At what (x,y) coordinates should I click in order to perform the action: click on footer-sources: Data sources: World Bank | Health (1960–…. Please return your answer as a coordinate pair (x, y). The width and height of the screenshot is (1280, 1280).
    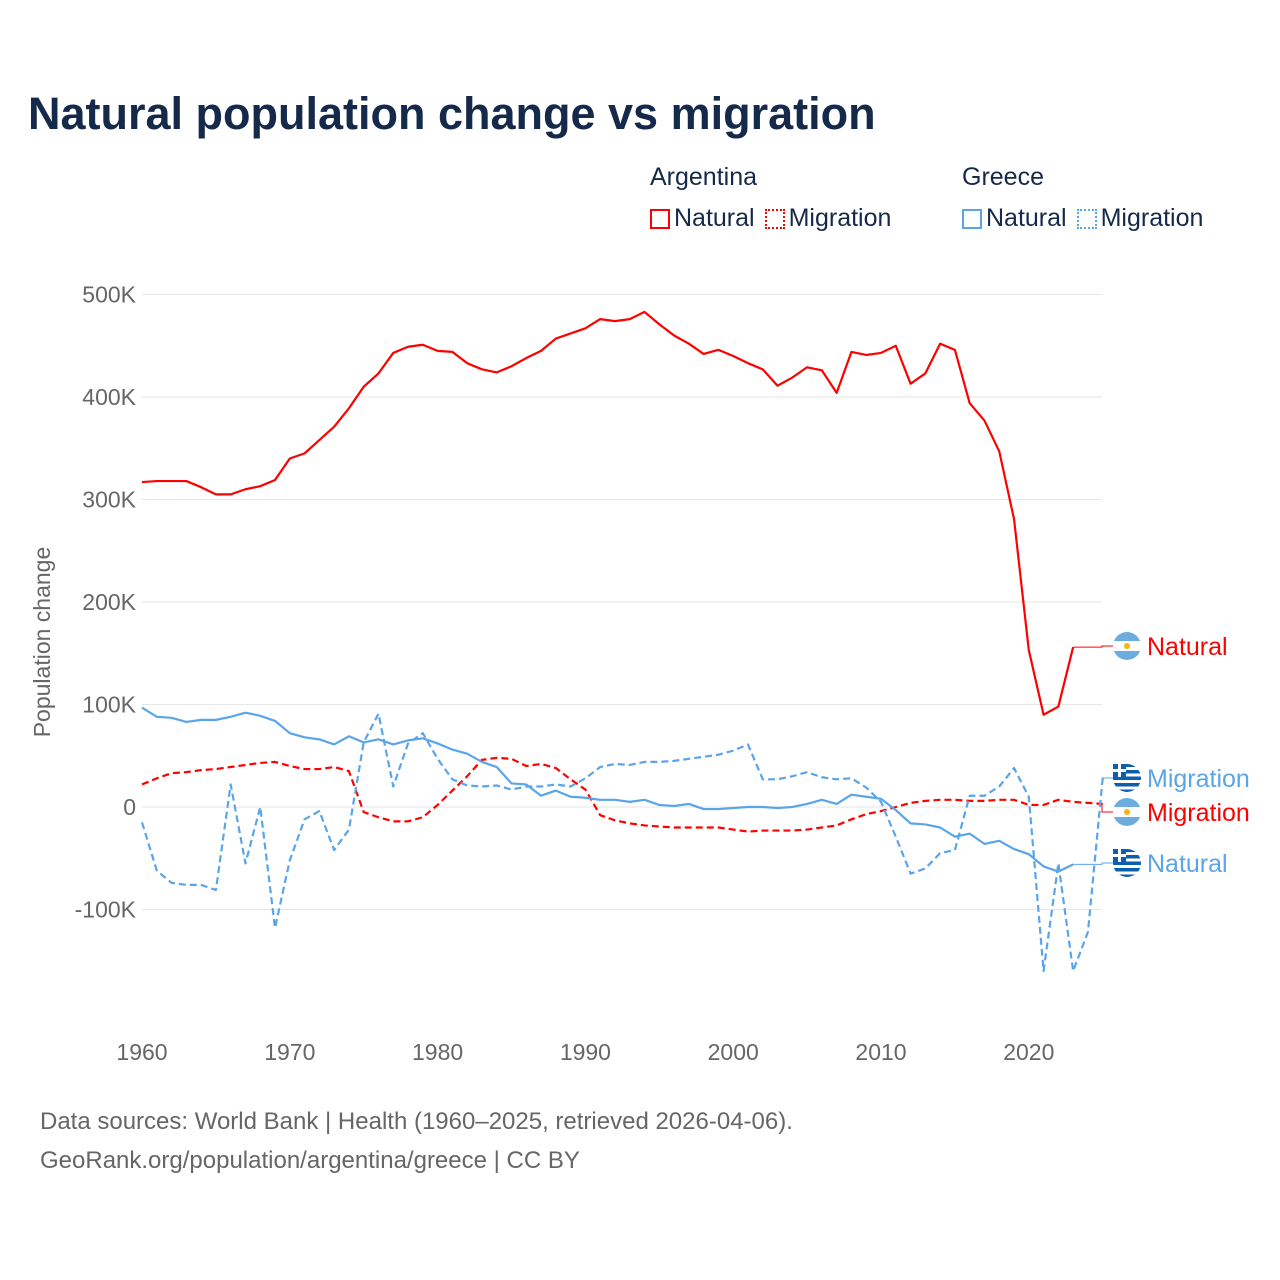
    Looking at the image, I should click on (416, 1121).